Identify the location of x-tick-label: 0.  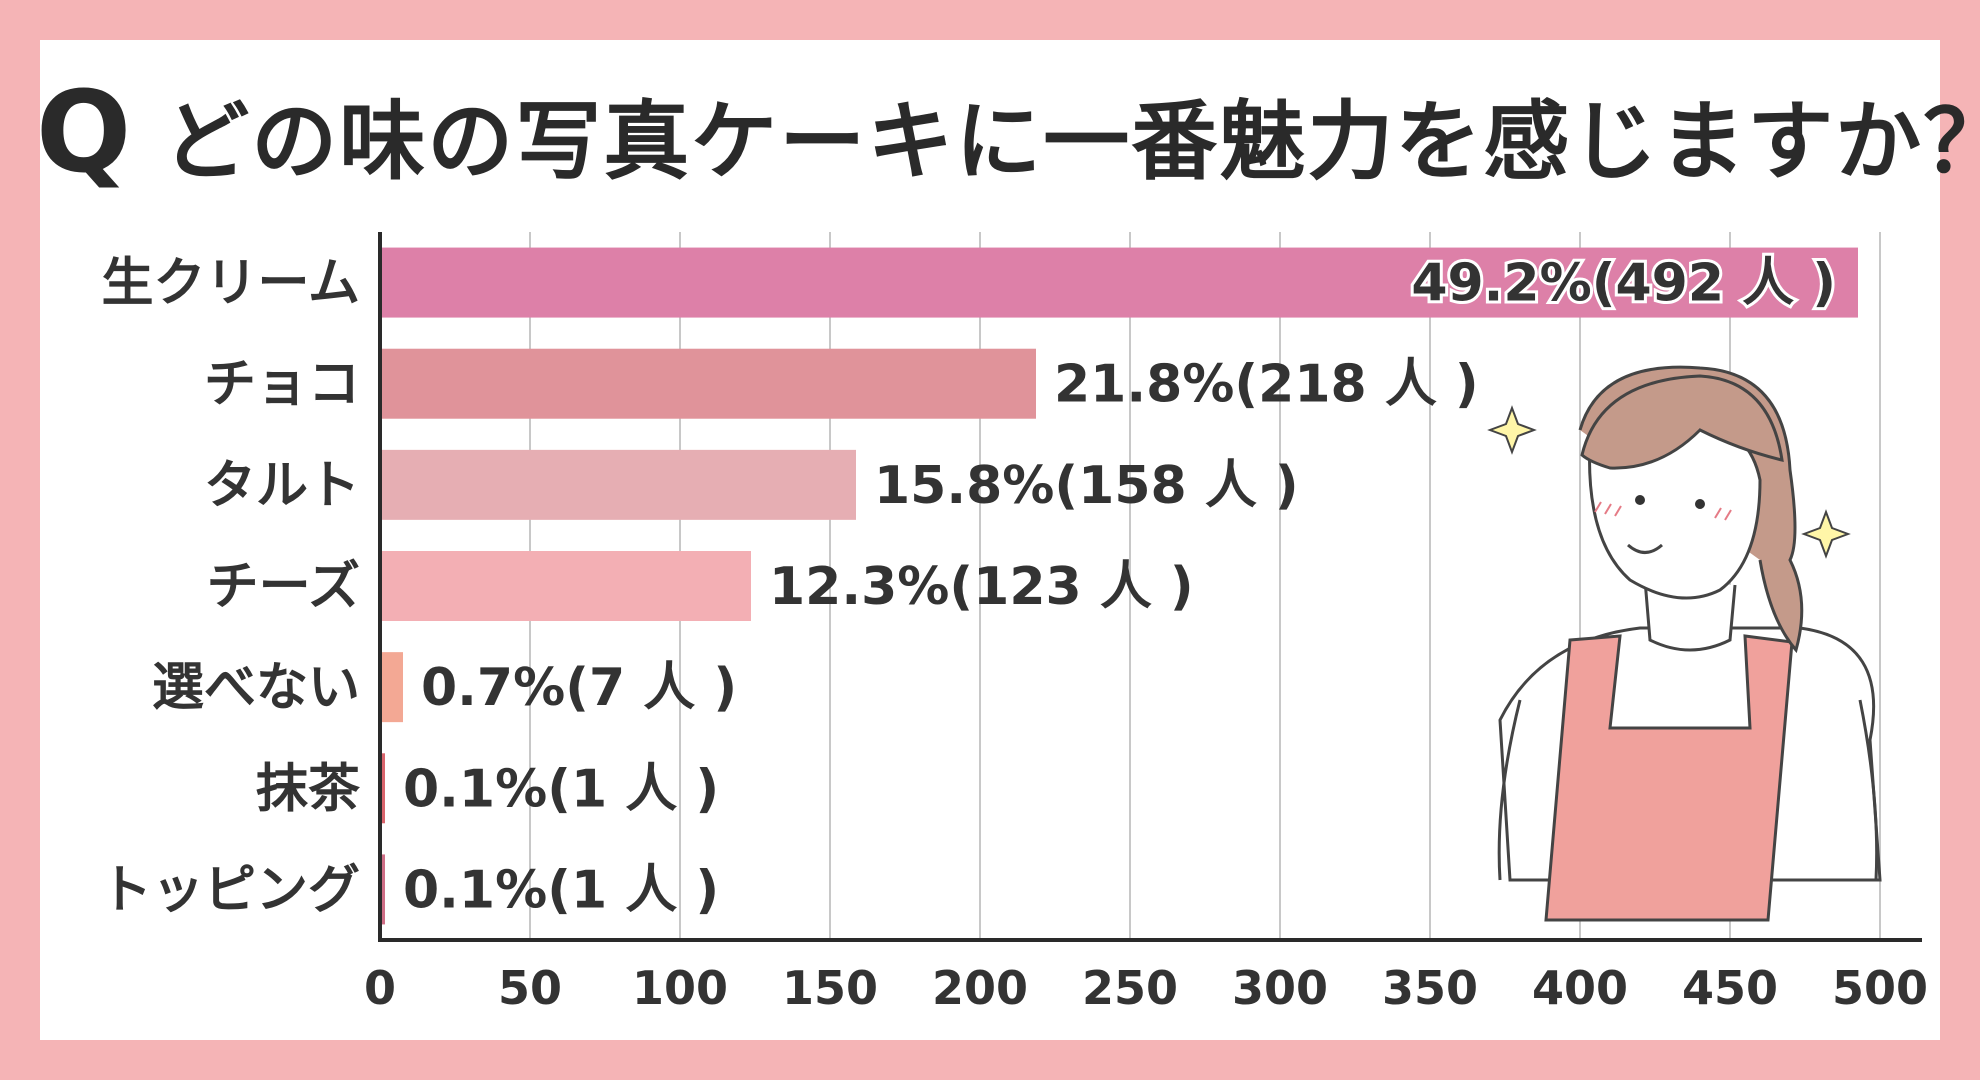
(380, 988).